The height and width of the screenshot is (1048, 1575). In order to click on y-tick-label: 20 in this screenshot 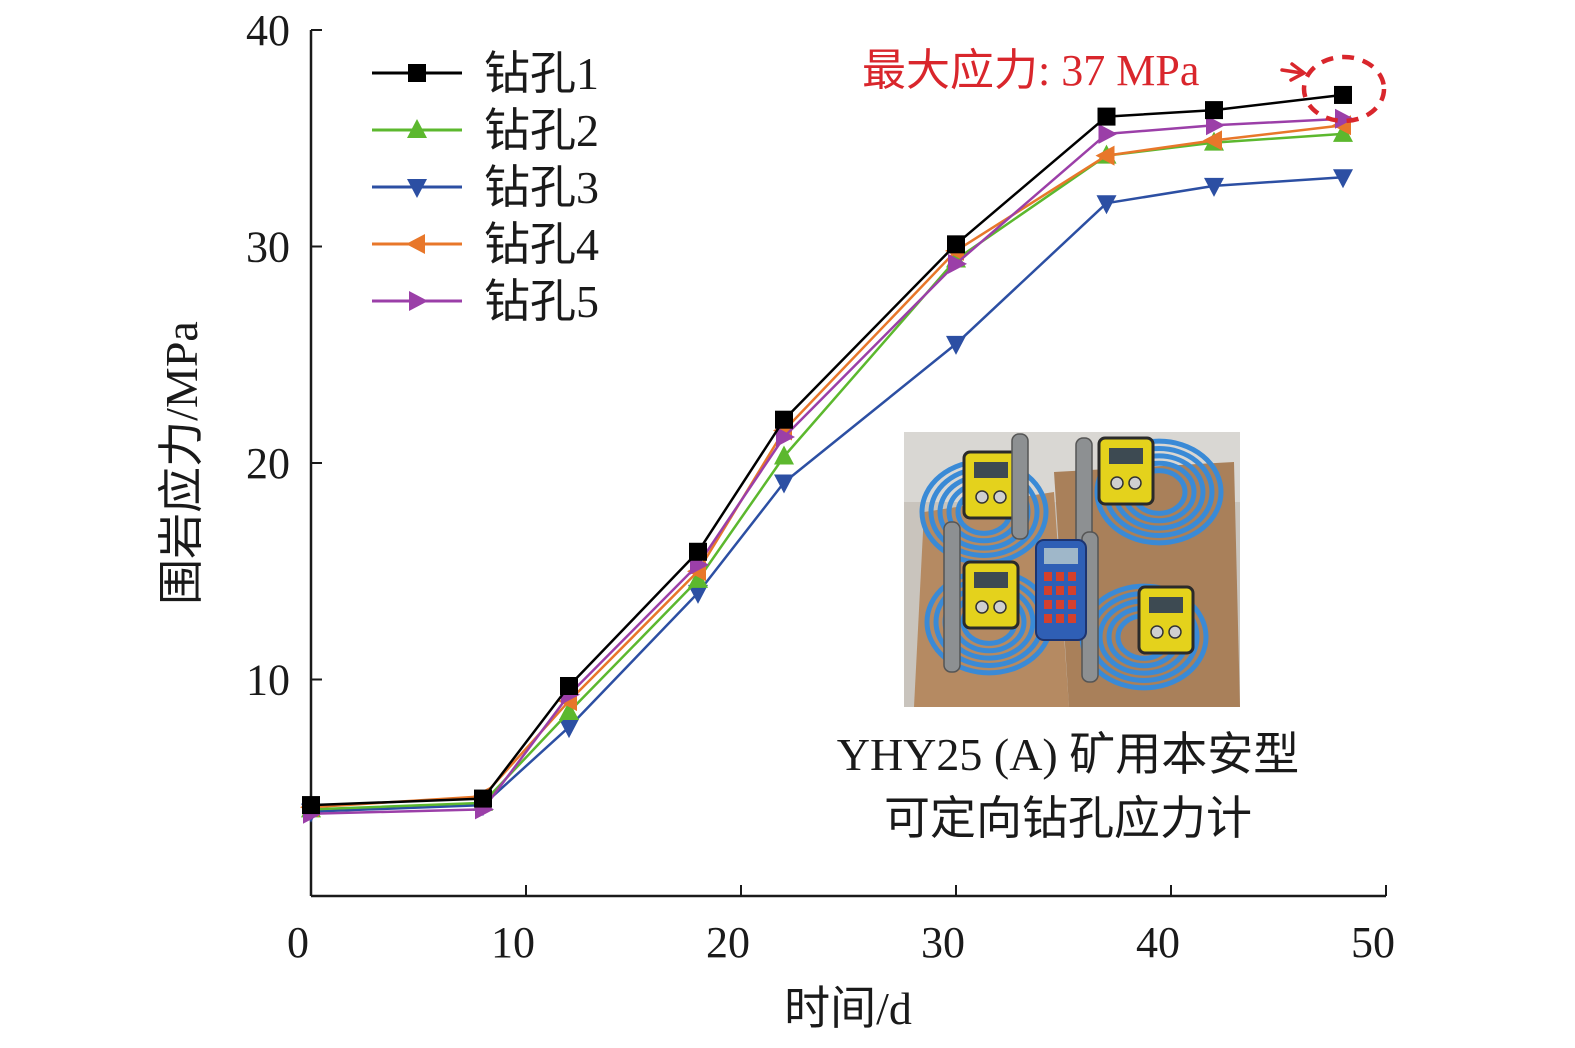, I will do `click(268, 463)`.